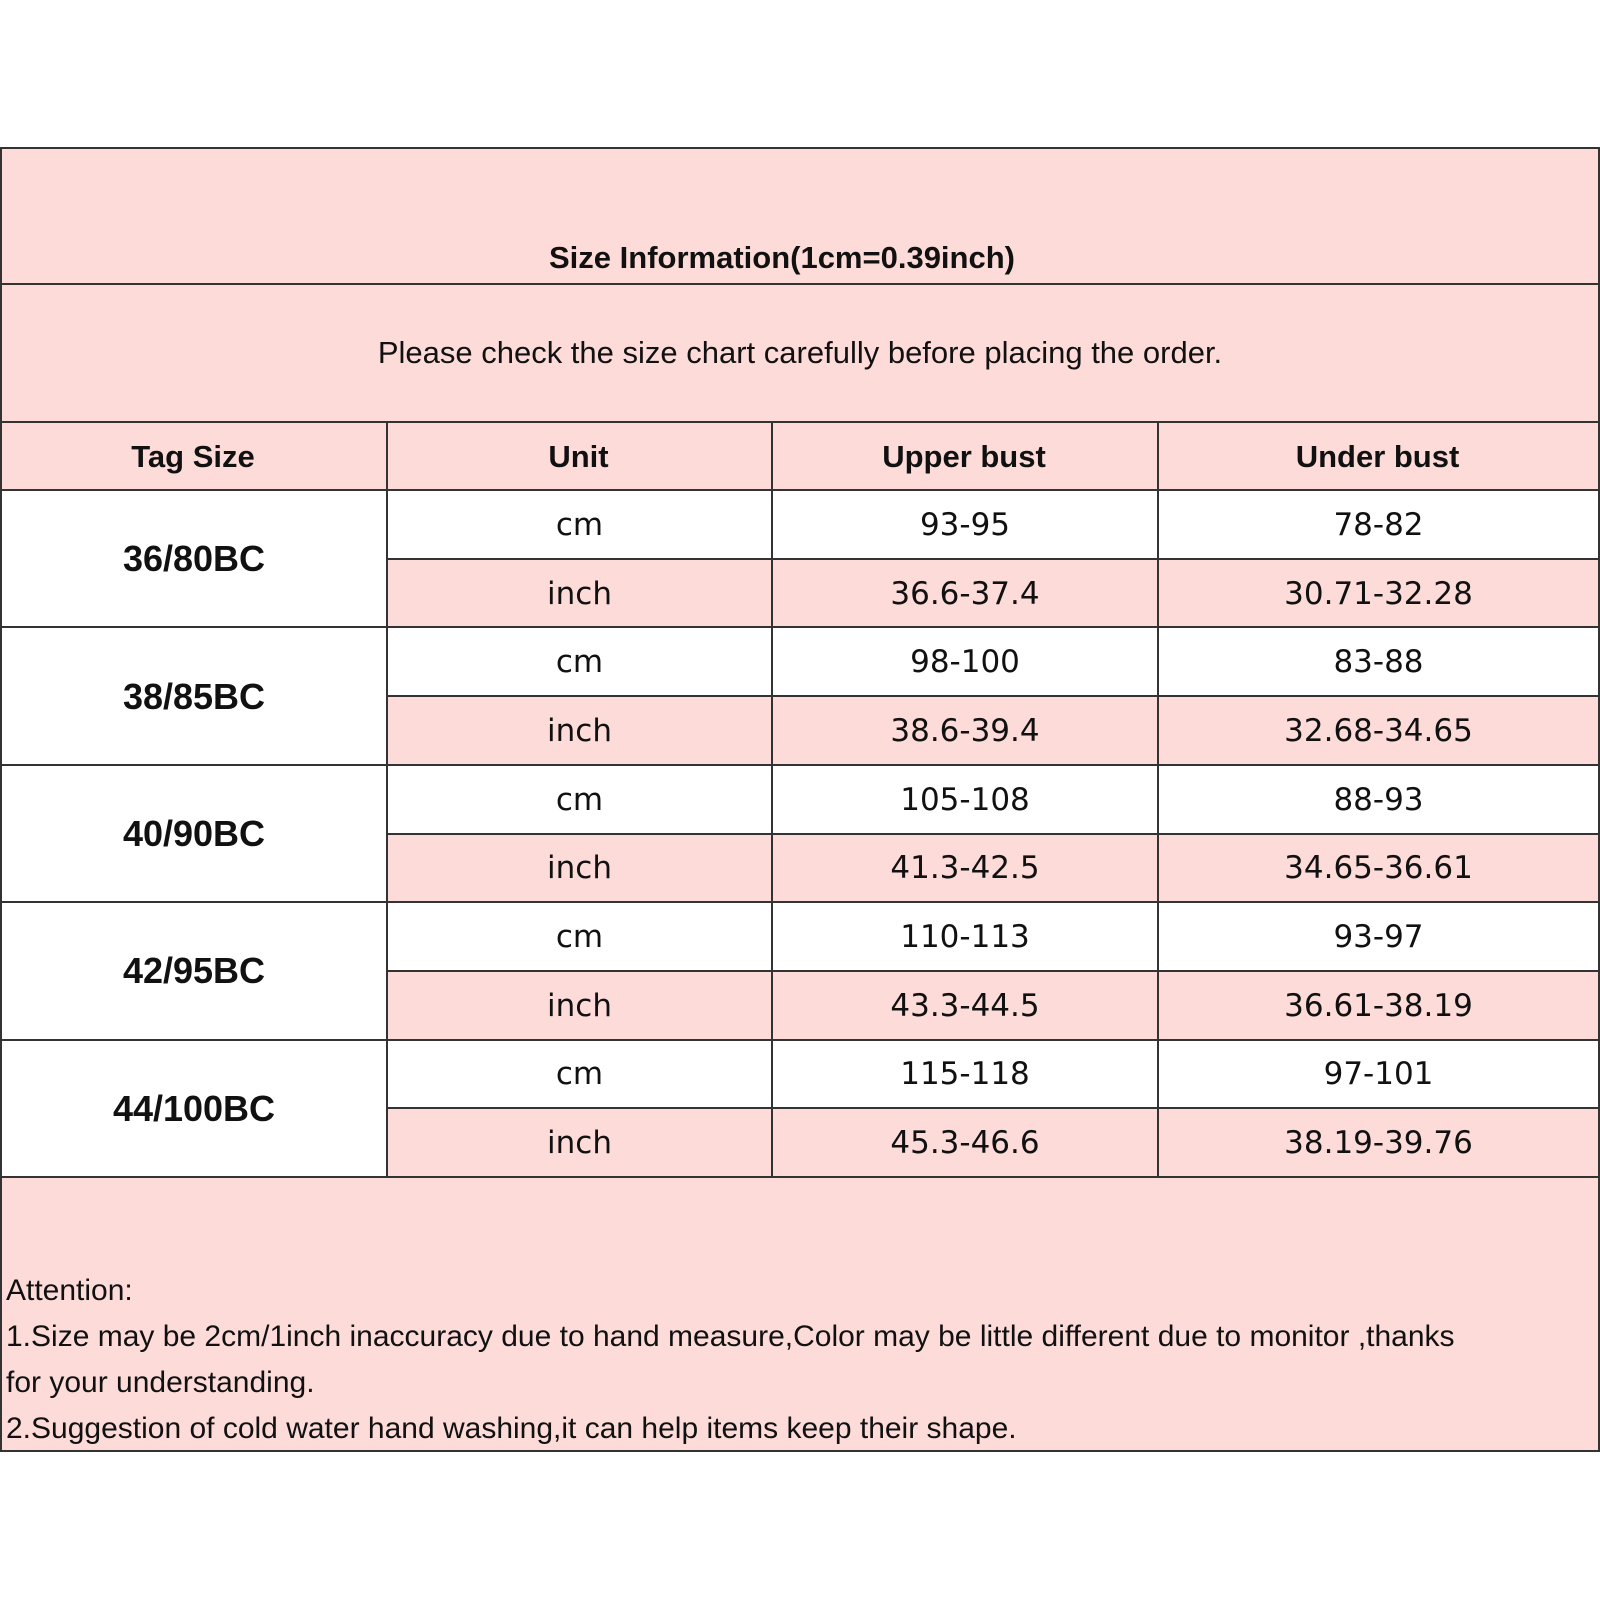  I want to click on under-bust-cell: 88-93, so click(1378, 799).